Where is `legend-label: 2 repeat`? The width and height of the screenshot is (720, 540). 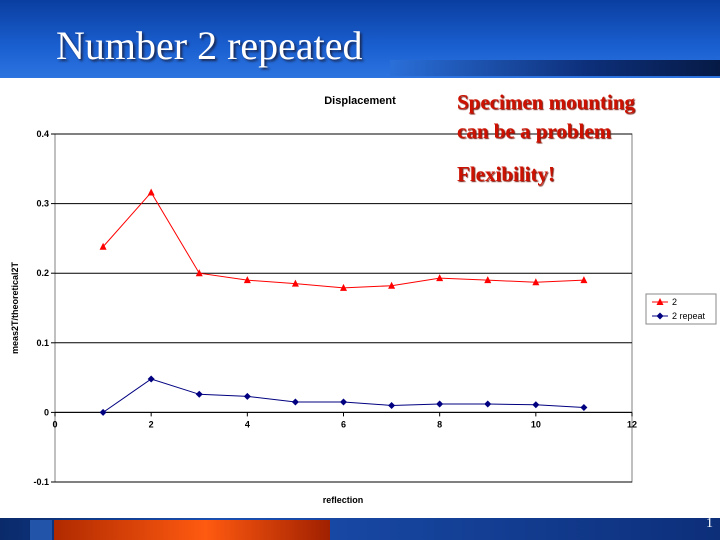 legend-label: 2 repeat is located at coordinates (689, 316).